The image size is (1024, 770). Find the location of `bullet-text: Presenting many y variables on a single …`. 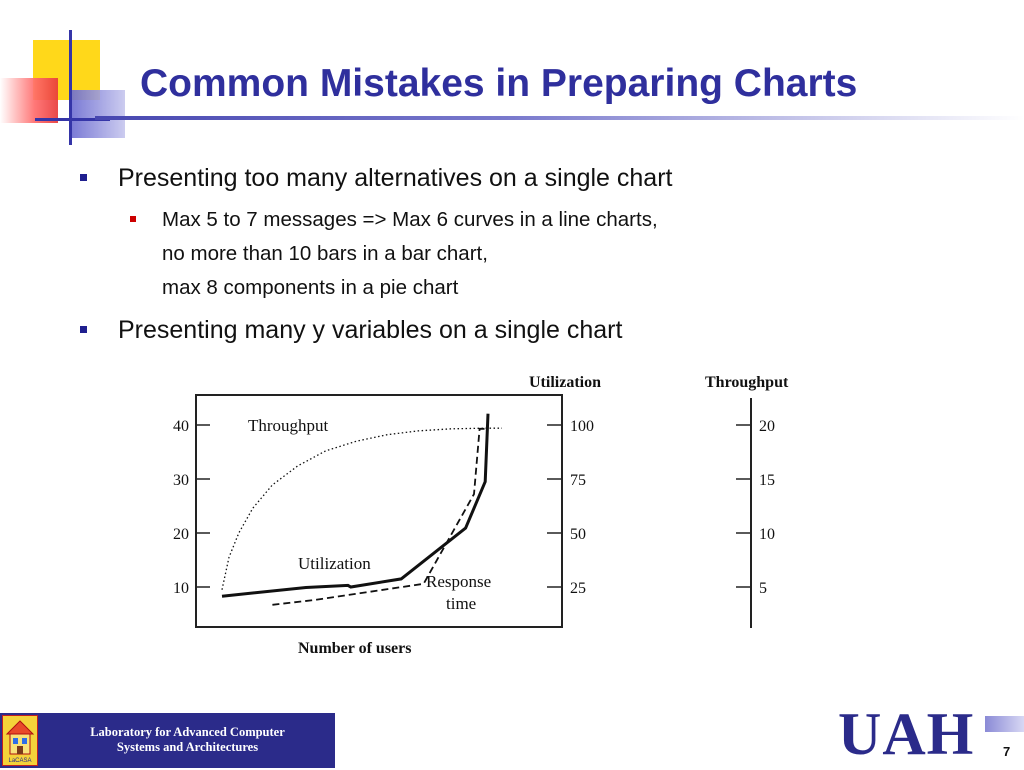

bullet-text: Presenting many y variables on a single … is located at coordinates (370, 330).